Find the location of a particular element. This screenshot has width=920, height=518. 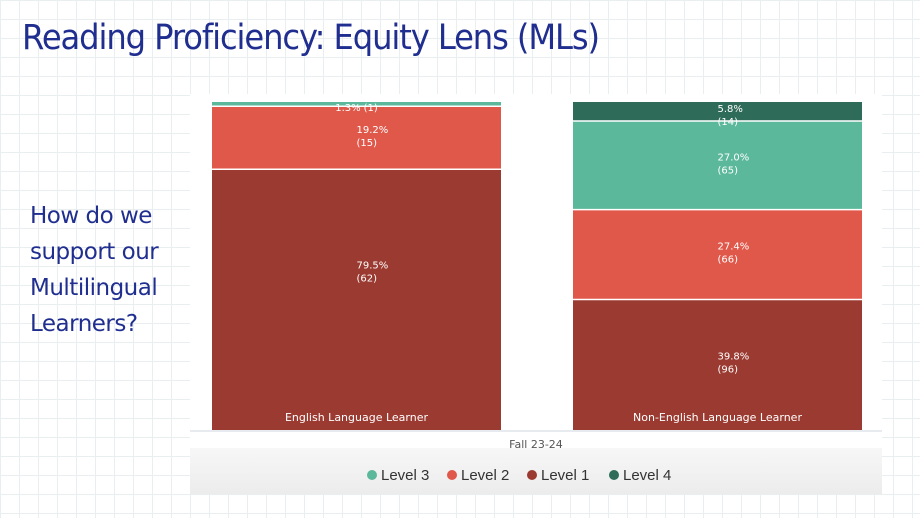

bar-segment-level-3-non-english-language-learner is located at coordinates (717, 165).